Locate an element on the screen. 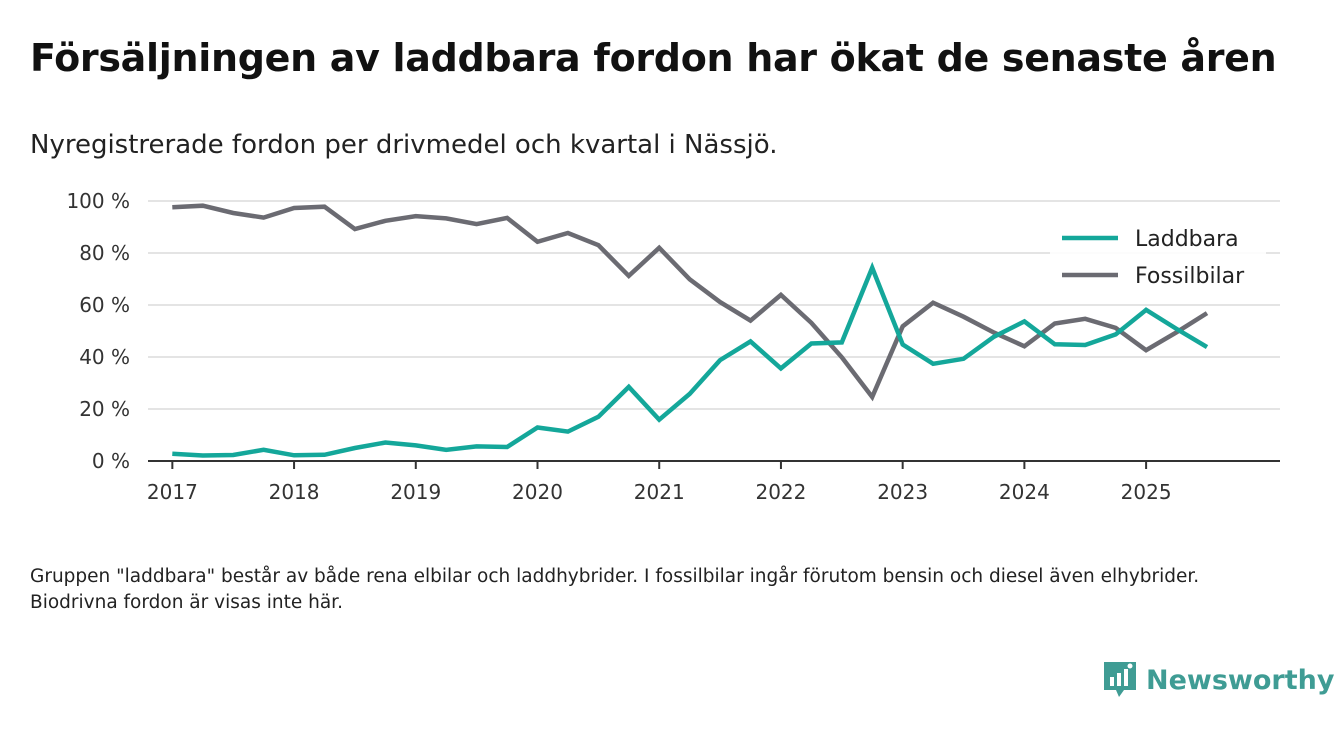  brand-name: Newsworthy is located at coordinates (1240, 680).